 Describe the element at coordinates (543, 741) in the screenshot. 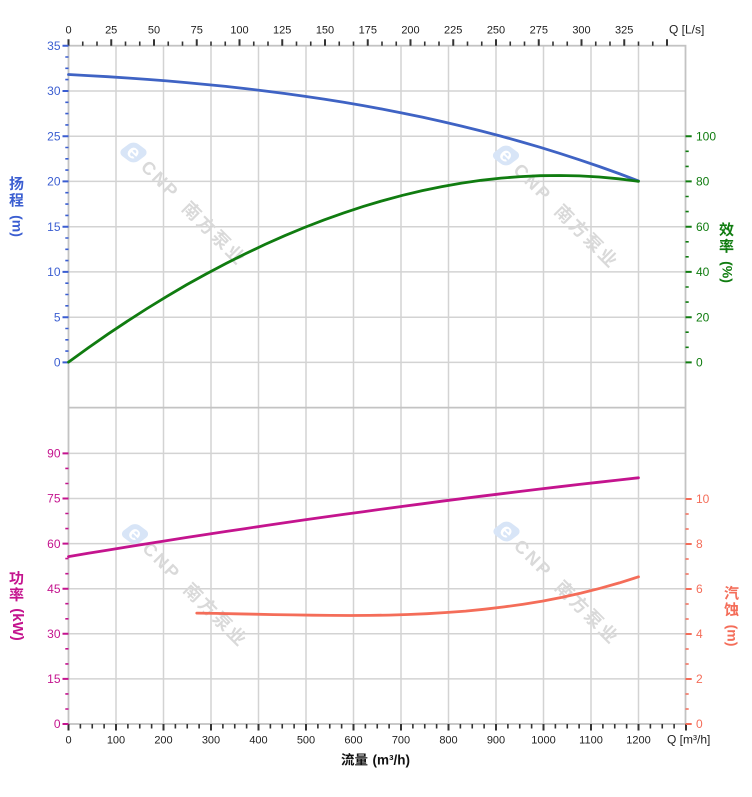

I see `svg-text: 1000` at that location.